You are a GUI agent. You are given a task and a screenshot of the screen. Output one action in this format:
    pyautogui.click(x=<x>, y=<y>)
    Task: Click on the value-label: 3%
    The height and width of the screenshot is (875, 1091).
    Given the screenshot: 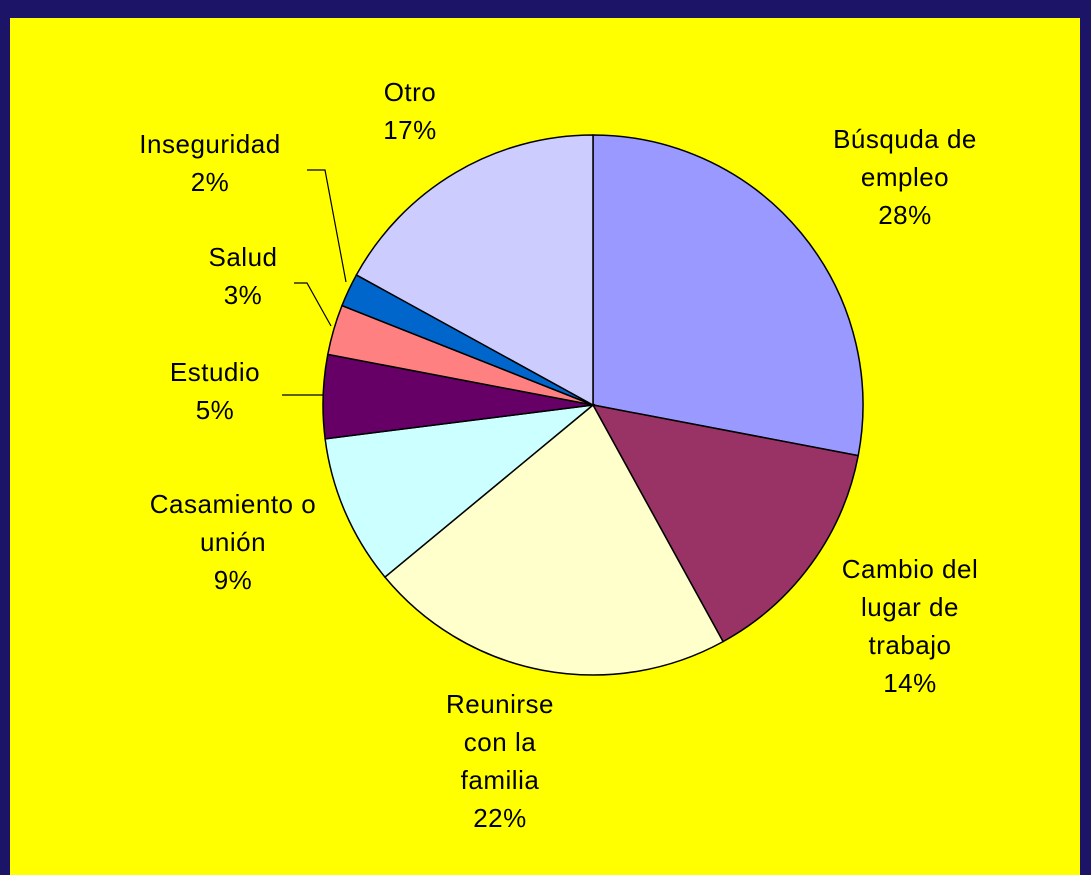 What is the action you would take?
    pyautogui.click(x=243, y=295)
    